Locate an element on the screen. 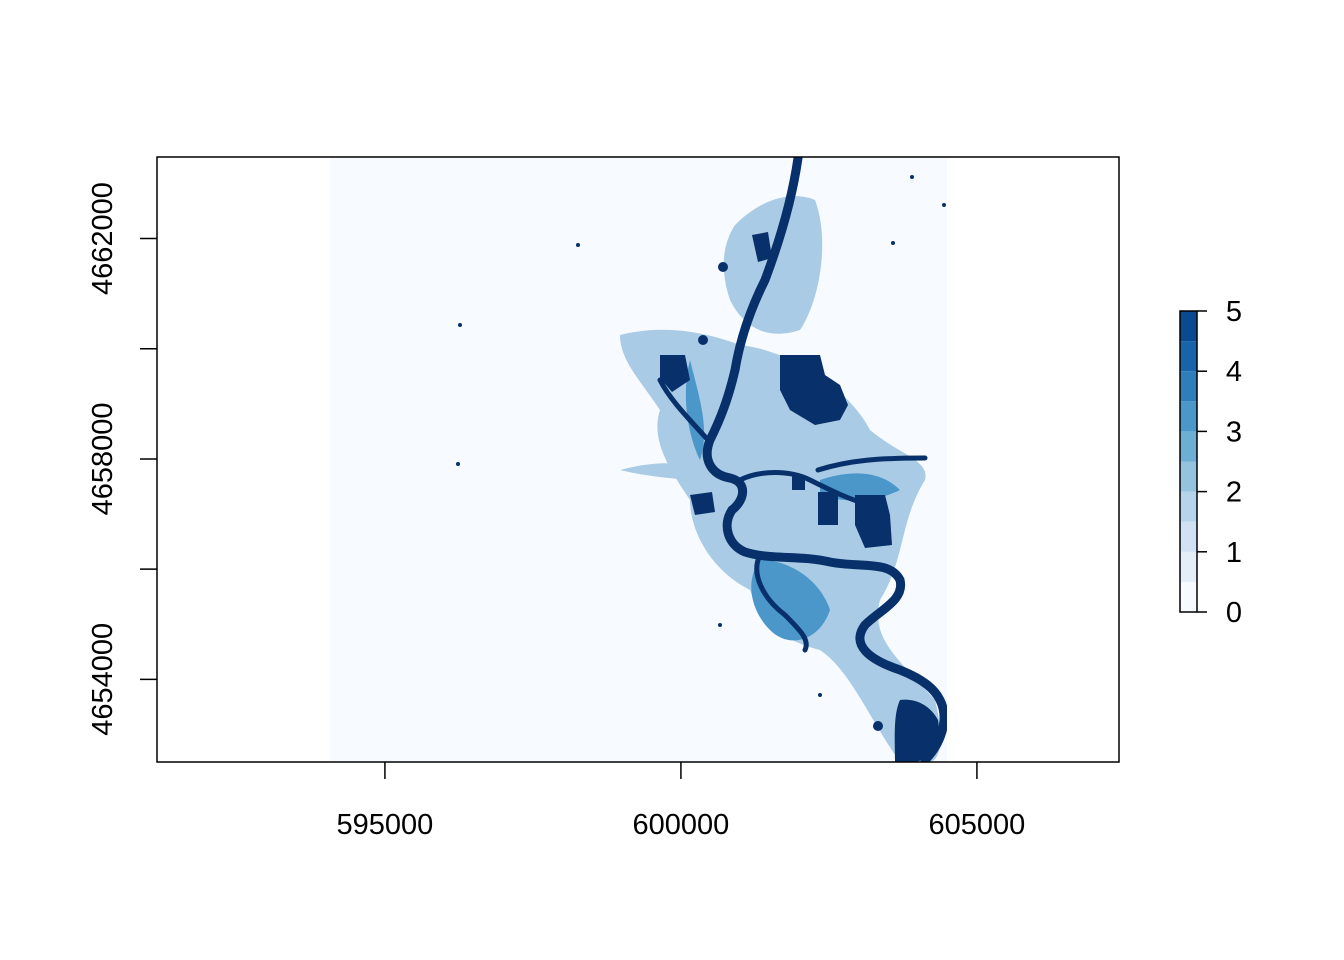 This screenshot has width=1344, height=960. y-tick-label: 4654000 is located at coordinates (103, 679).